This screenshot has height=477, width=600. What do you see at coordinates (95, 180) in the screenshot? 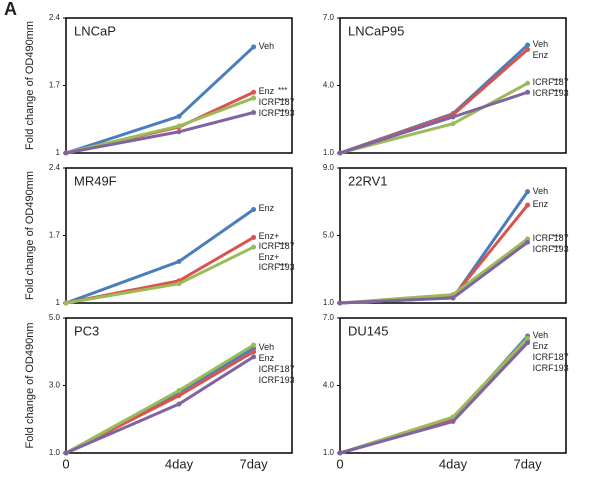
I see `panel-title: MR49F` at bounding box center [95, 180].